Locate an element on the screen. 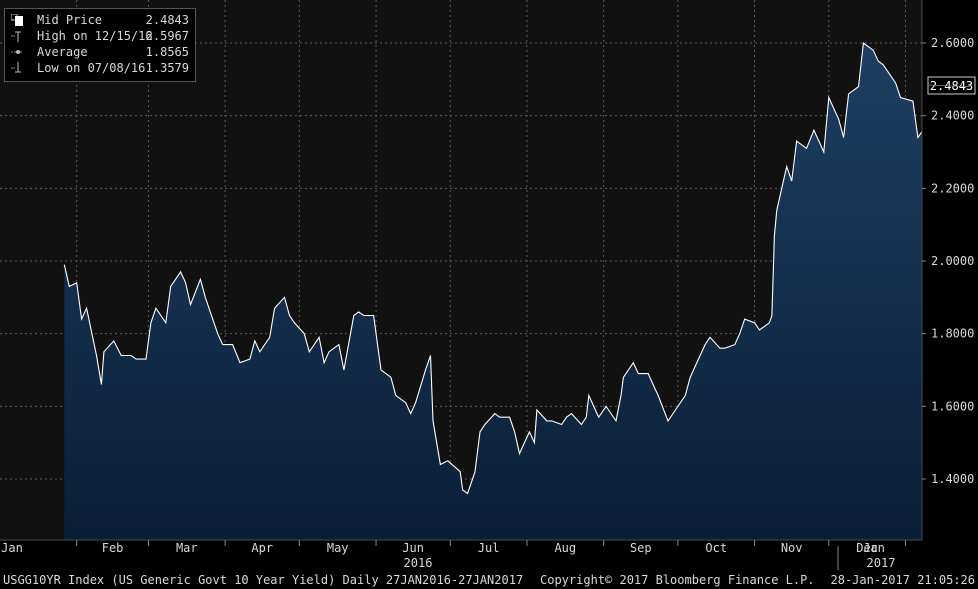 The width and height of the screenshot is (978, 589). legend-row-average: Average 1.8565 is located at coordinates (100, 52).